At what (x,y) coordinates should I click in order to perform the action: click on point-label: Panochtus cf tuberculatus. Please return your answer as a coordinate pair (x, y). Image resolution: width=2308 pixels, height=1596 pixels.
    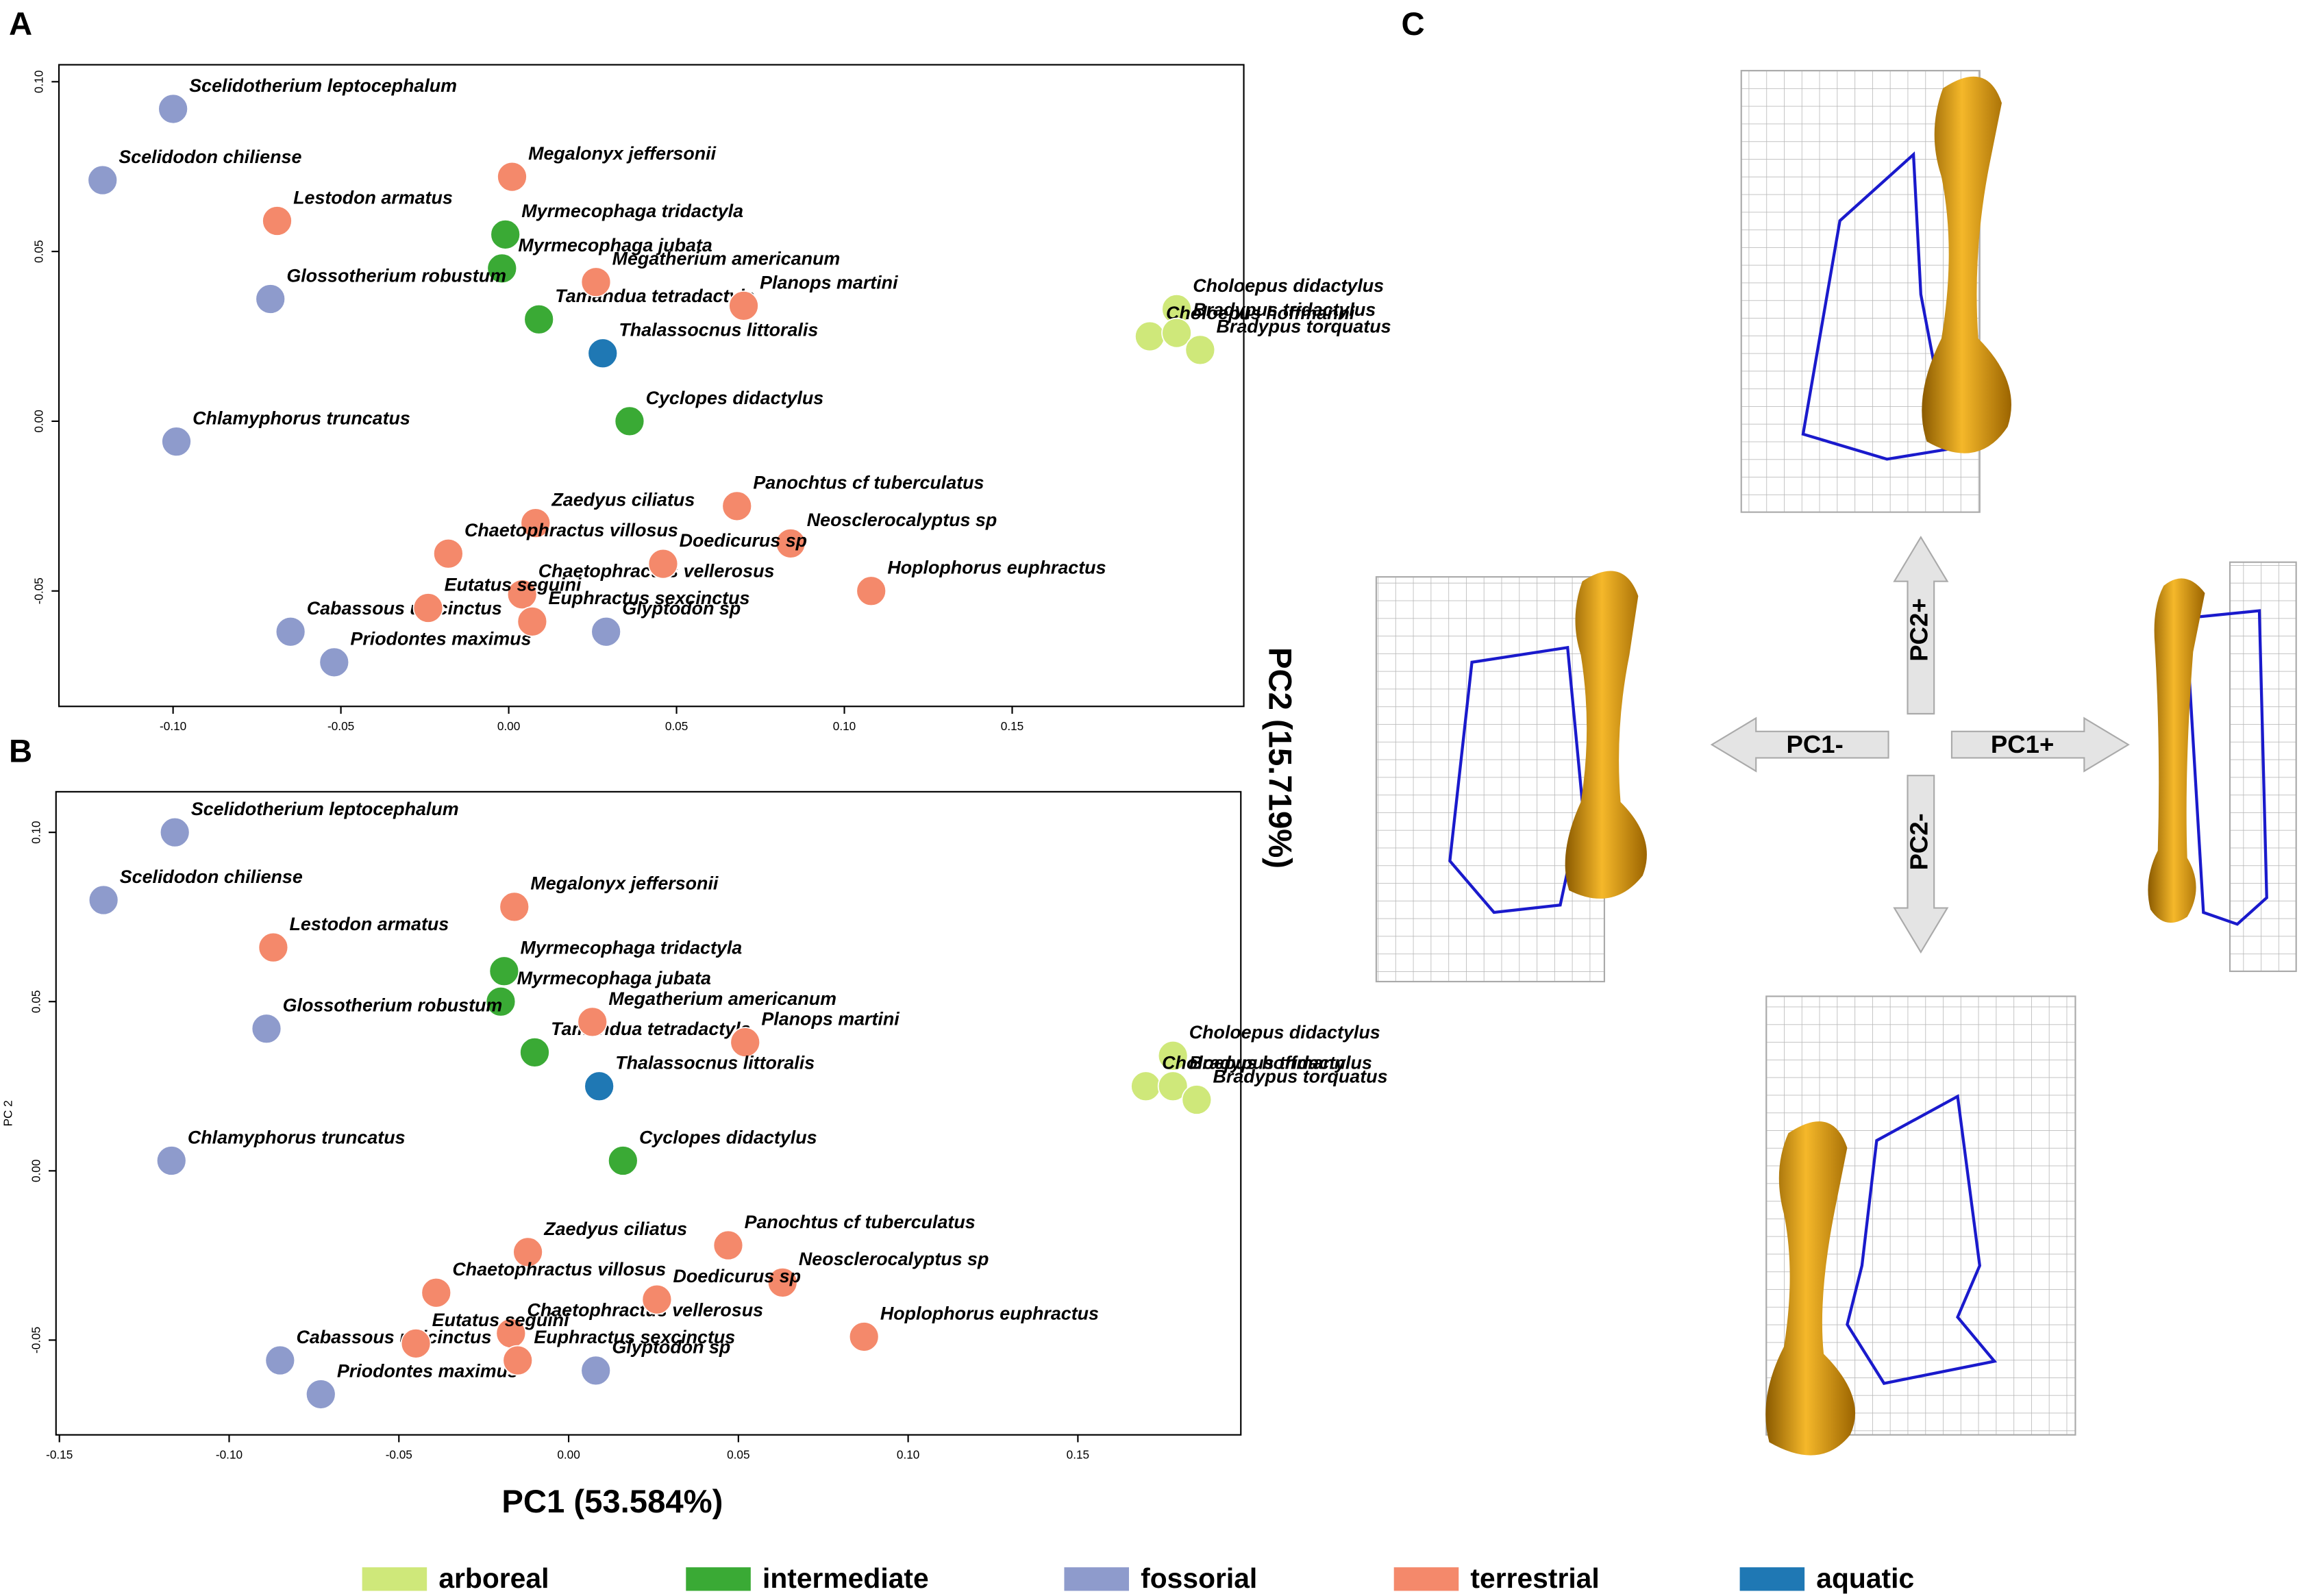
    Looking at the image, I should click on (861, 1222).